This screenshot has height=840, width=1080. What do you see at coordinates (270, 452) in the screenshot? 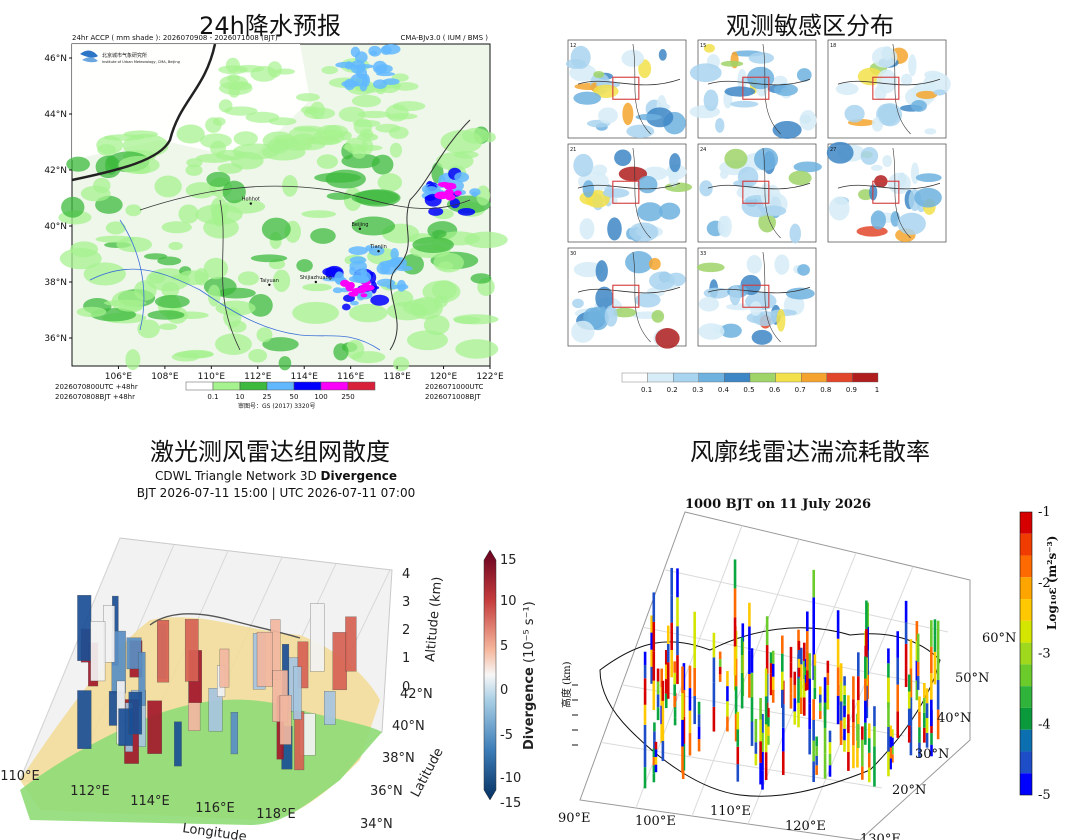
I see `panel3-heading: 激光测风雷达组网散度` at bounding box center [270, 452].